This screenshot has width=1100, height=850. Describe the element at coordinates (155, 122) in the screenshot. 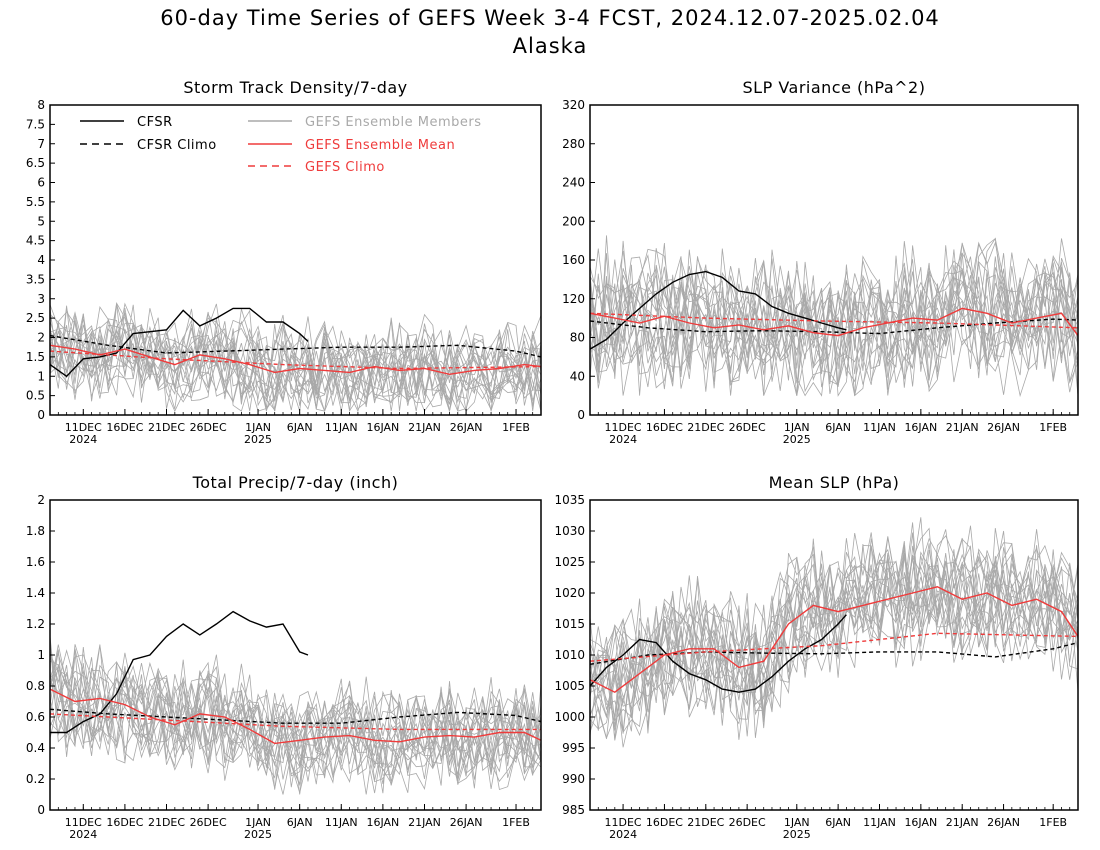

I see `legend-label: CFSR` at that location.